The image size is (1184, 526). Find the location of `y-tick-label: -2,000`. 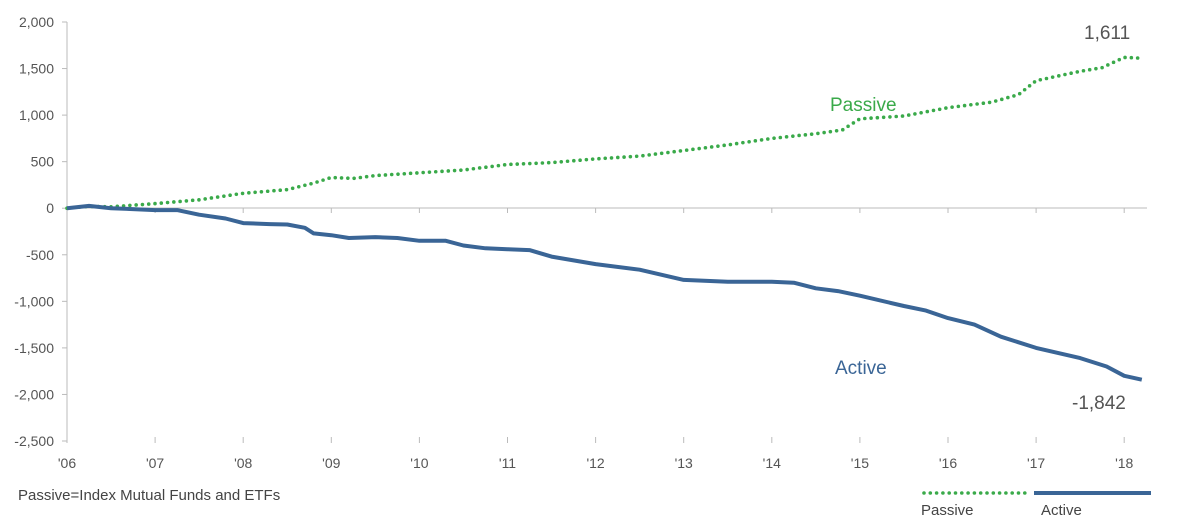

y-tick-label: -2,000 is located at coordinates (34, 394).